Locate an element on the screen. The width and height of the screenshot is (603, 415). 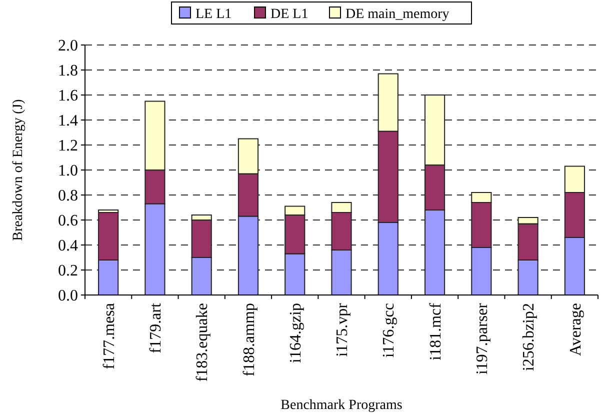
y-tick-label: 0.0 is located at coordinates (68, 296).